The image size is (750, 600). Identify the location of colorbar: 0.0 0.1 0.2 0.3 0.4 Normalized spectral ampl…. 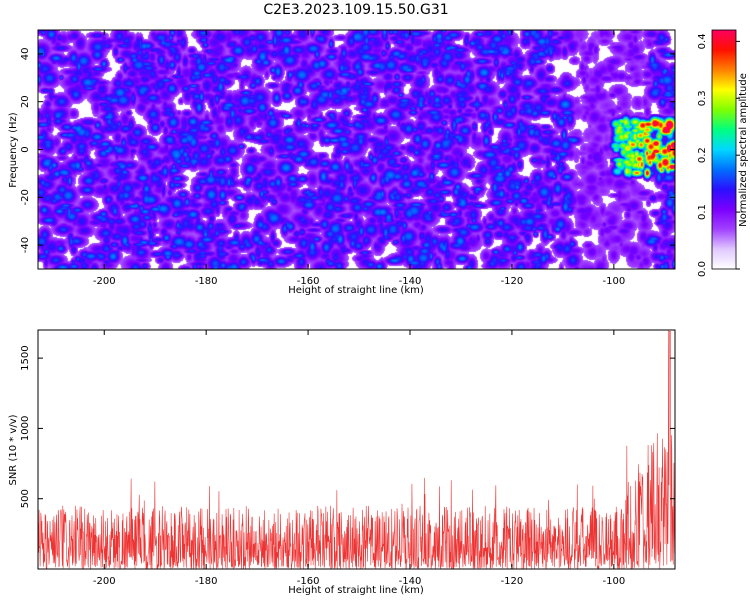
(723, 153).